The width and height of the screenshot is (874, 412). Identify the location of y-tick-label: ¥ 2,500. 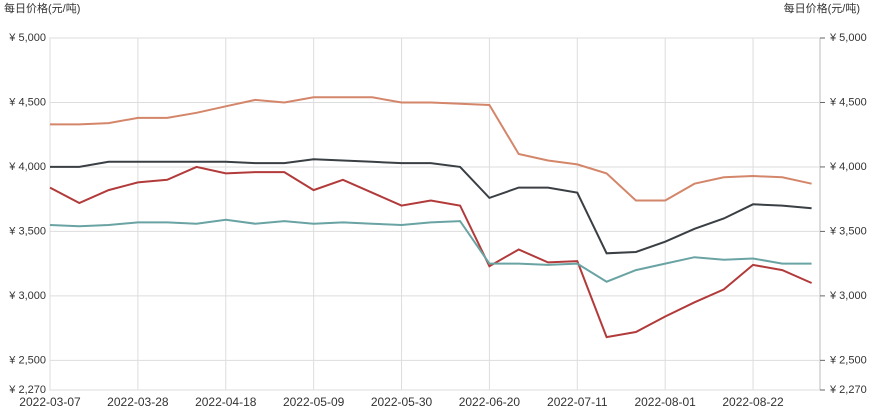
(27, 360).